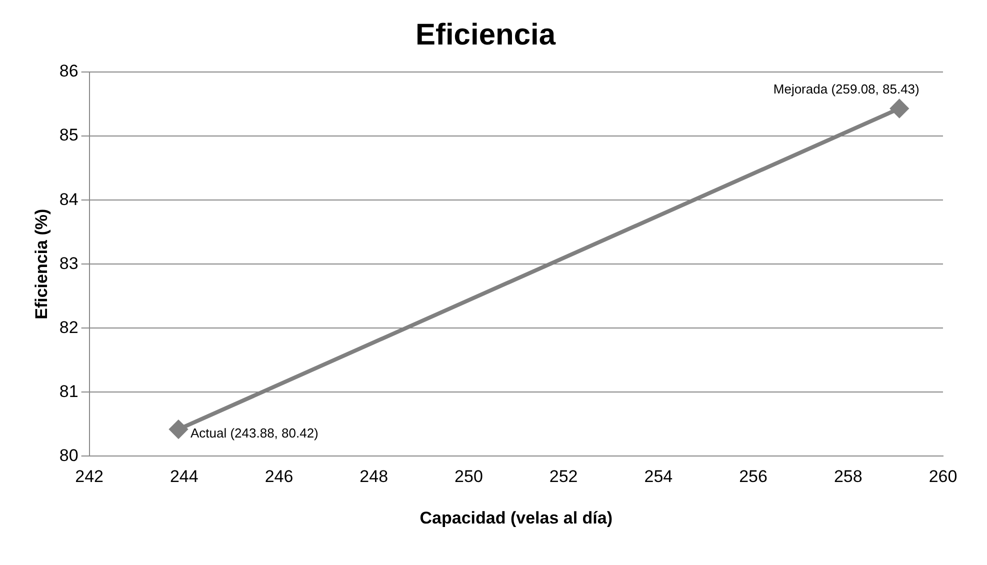 The width and height of the screenshot is (987, 565). What do you see at coordinates (68, 263) in the screenshot?
I see `y-tick-label: 83` at bounding box center [68, 263].